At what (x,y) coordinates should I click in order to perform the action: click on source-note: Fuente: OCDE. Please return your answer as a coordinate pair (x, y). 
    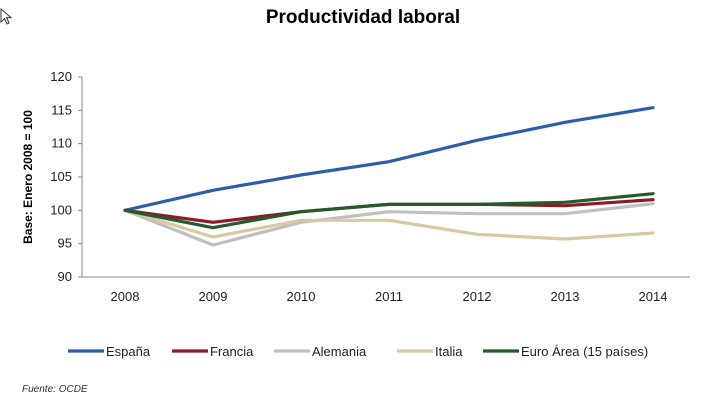
    Looking at the image, I should click on (55, 389).